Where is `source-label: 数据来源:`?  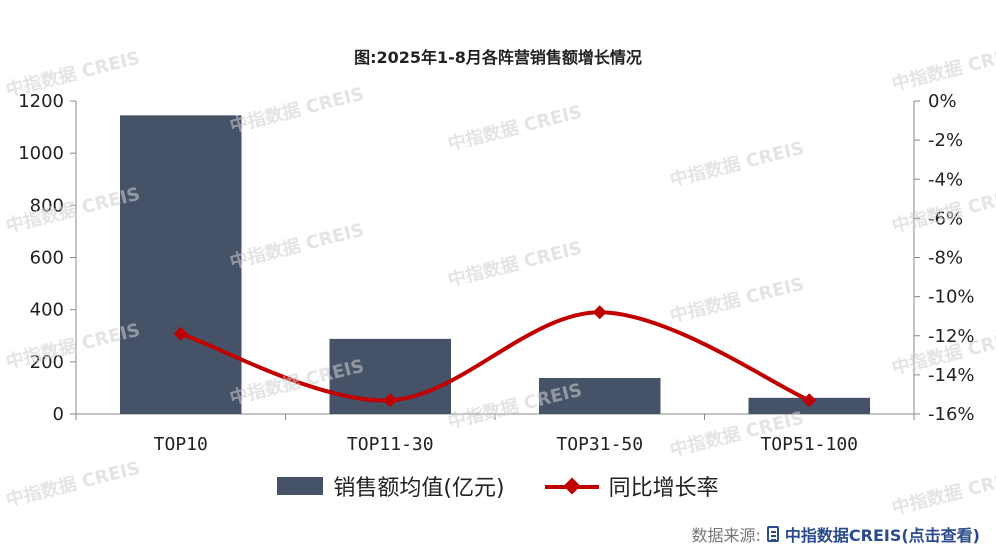 source-label: 数据来源: is located at coordinates (726, 535).